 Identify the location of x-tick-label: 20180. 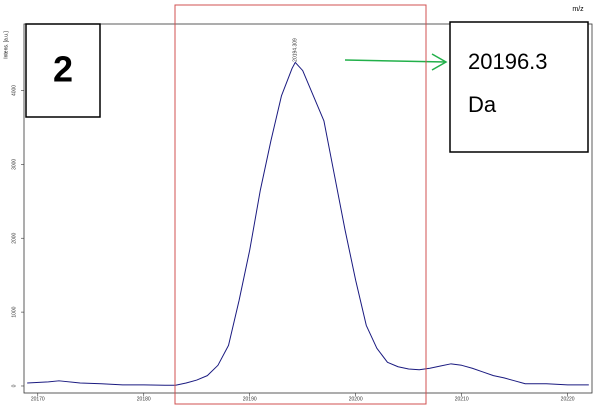
(144, 399).